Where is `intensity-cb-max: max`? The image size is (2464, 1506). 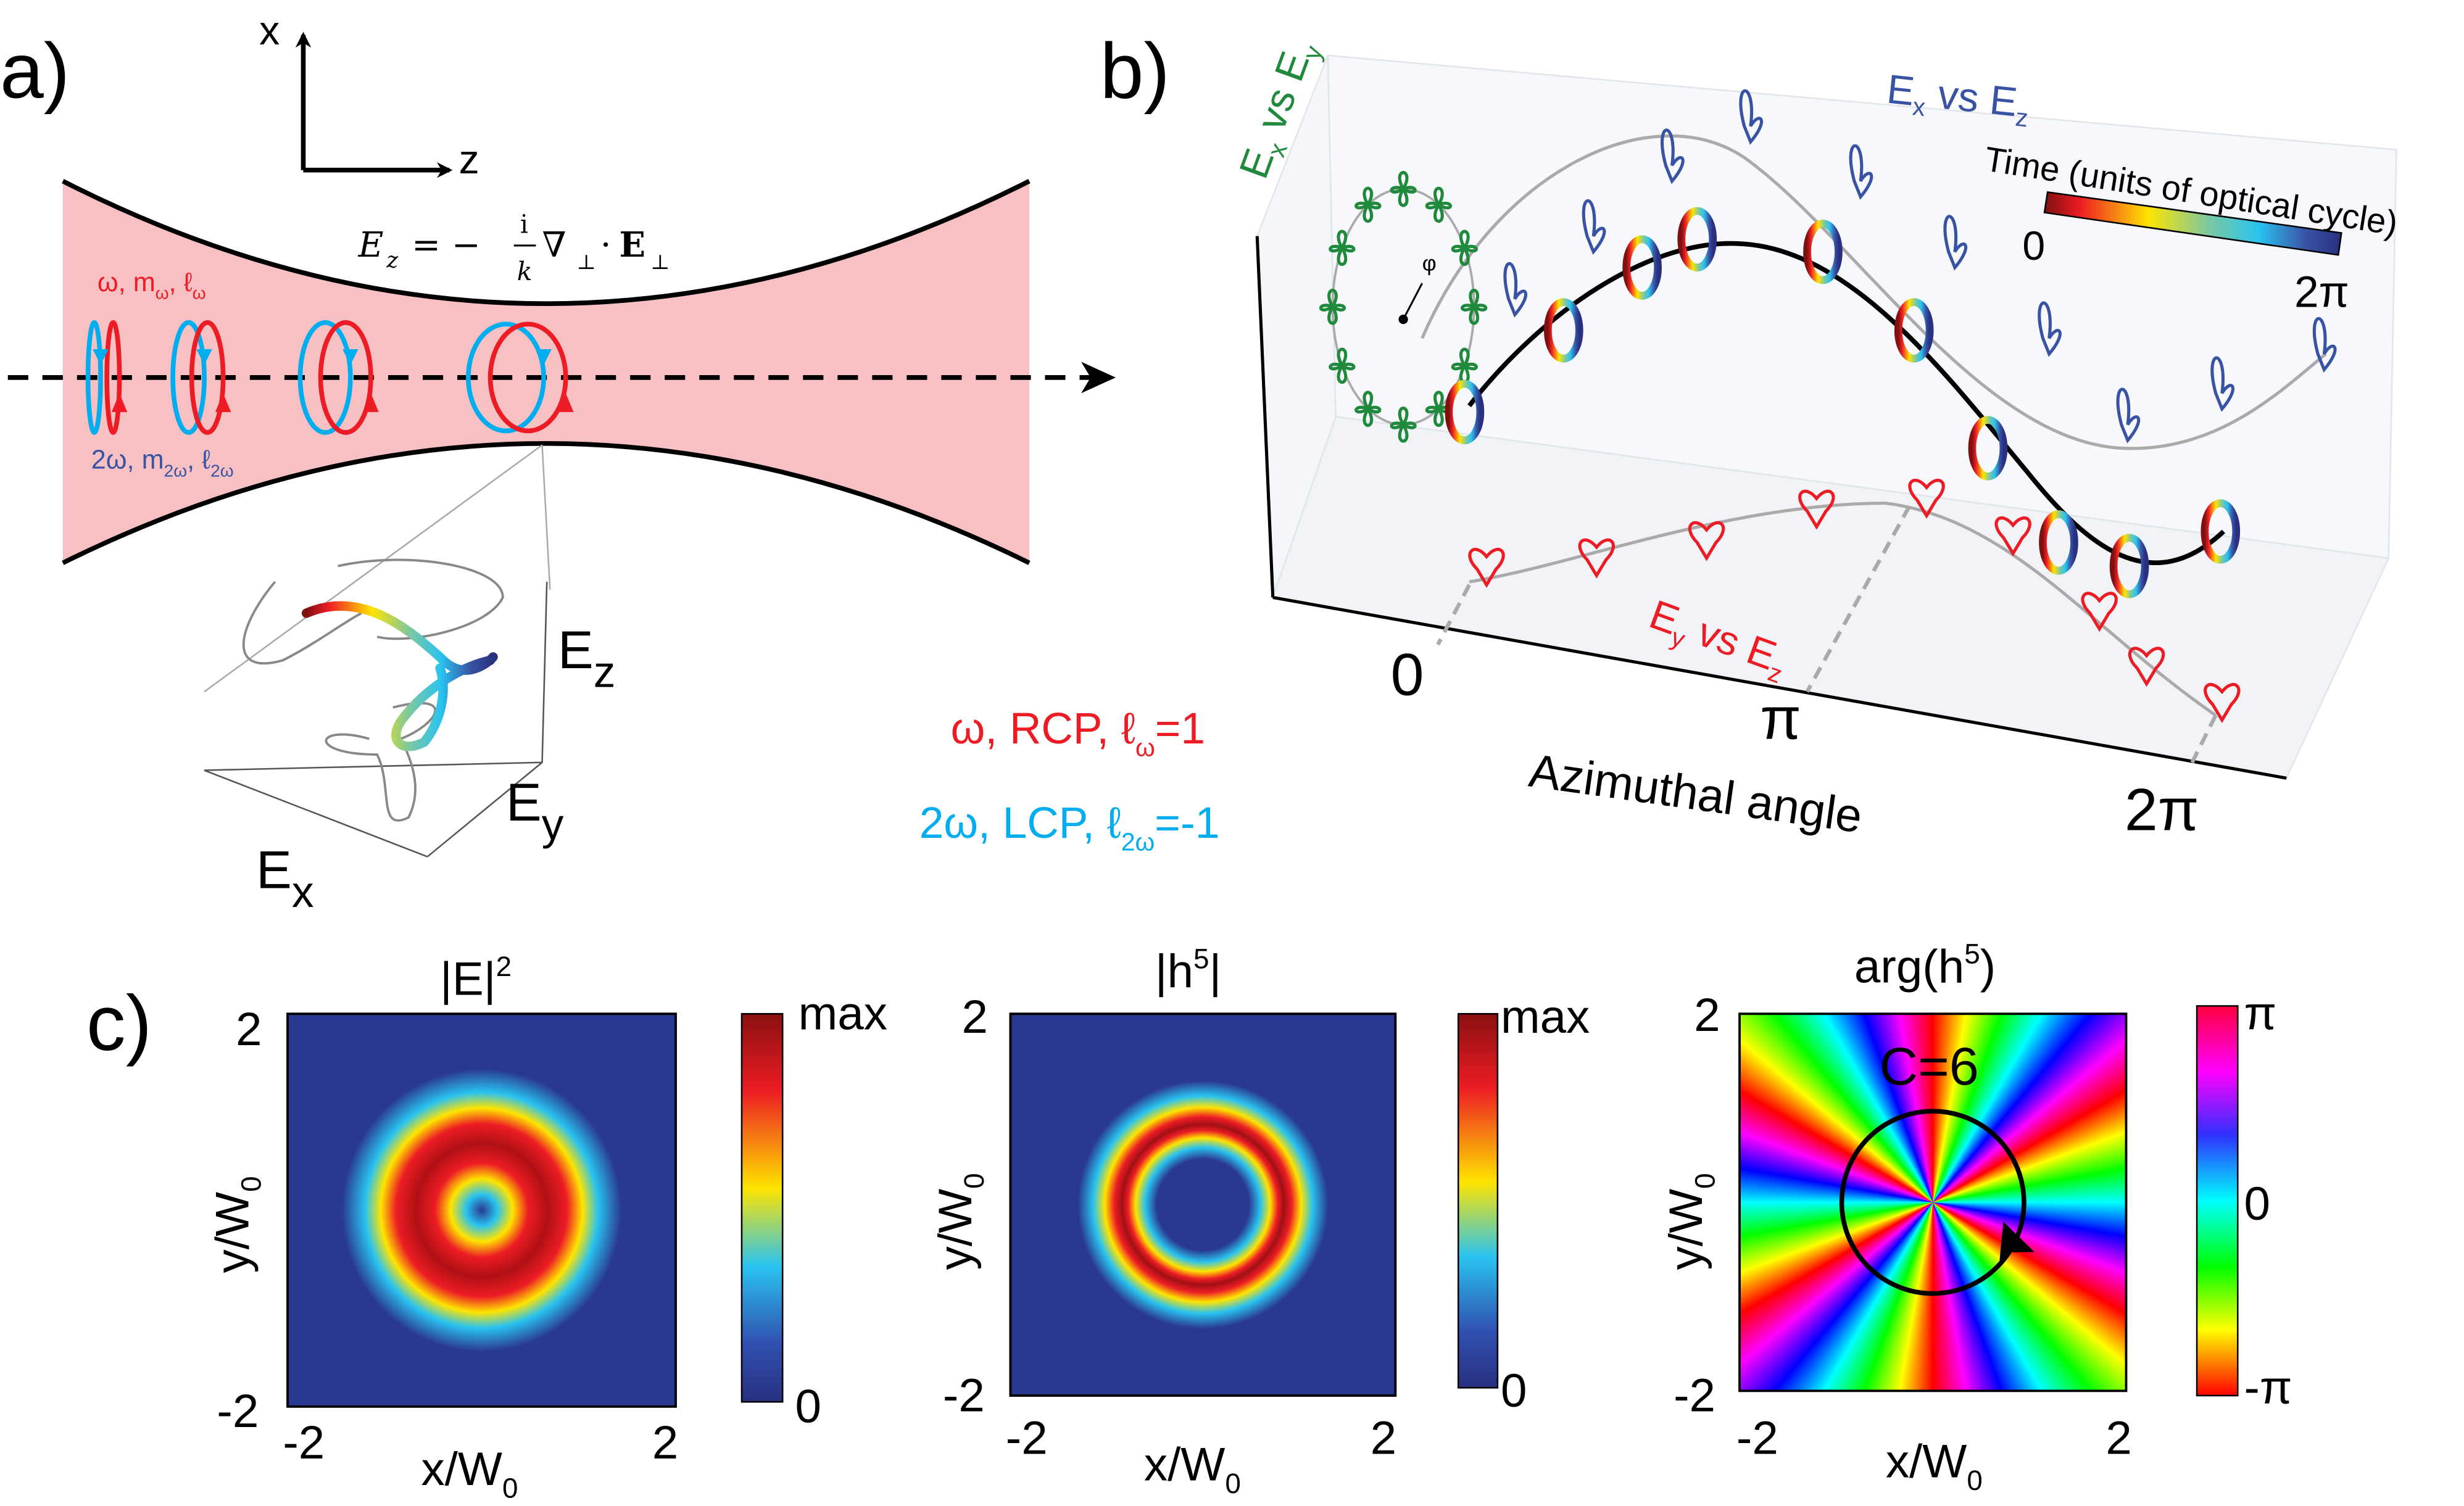
intensity-cb-max: max is located at coordinates (843, 1014).